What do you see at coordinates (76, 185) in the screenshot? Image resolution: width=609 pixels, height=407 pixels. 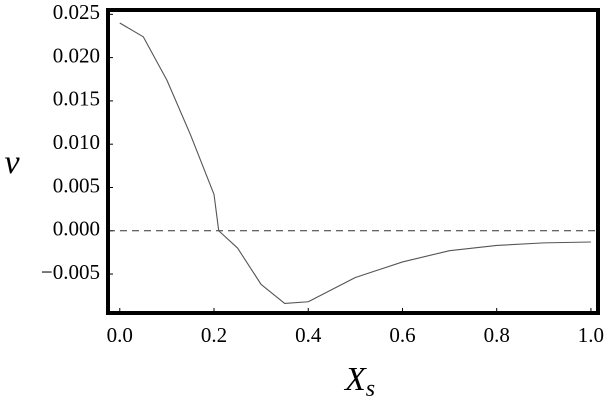 I see `y-tick-label: 0.005` at bounding box center [76, 185].